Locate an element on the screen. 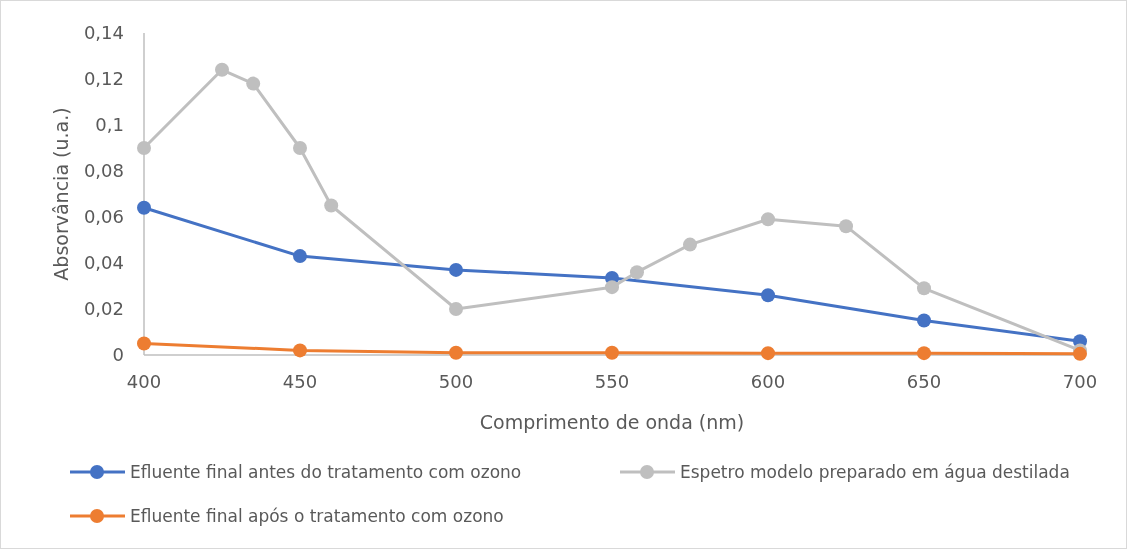 Image resolution: width=1127 pixels, height=549 pixels. legend-label: Efluente final antes do tratamento com ozono is located at coordinates (326, 471).